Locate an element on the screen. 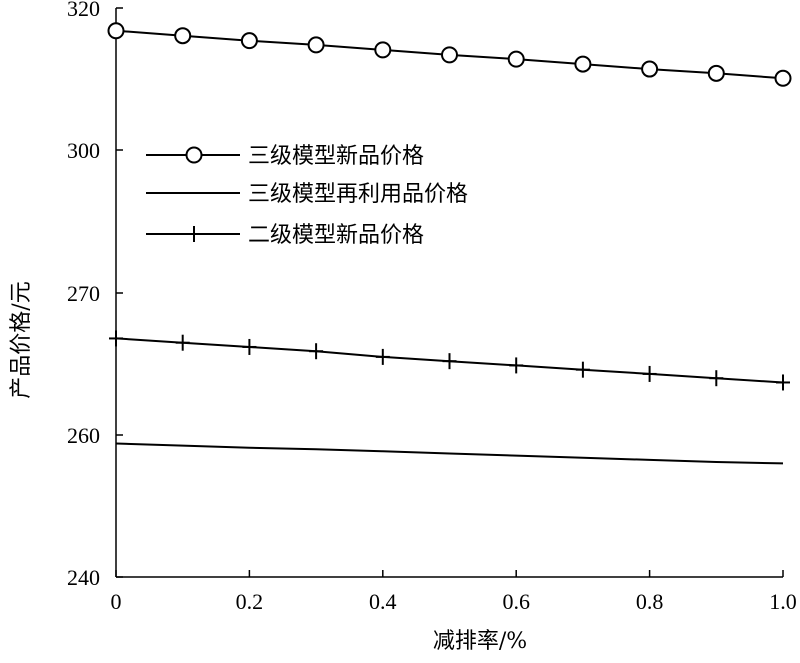 Image resolution: width=800 pixels, height=663 pixels. x-axis-title: 减排率/% is located at coordinates (480, 641).